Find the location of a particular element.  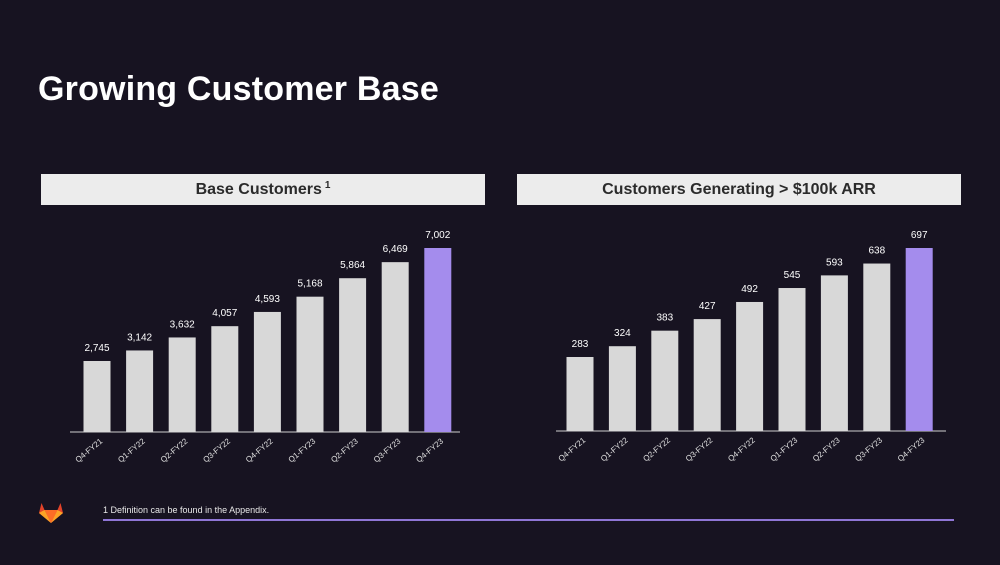

bar-value-label: 324 is located at coordinates (622, 333).